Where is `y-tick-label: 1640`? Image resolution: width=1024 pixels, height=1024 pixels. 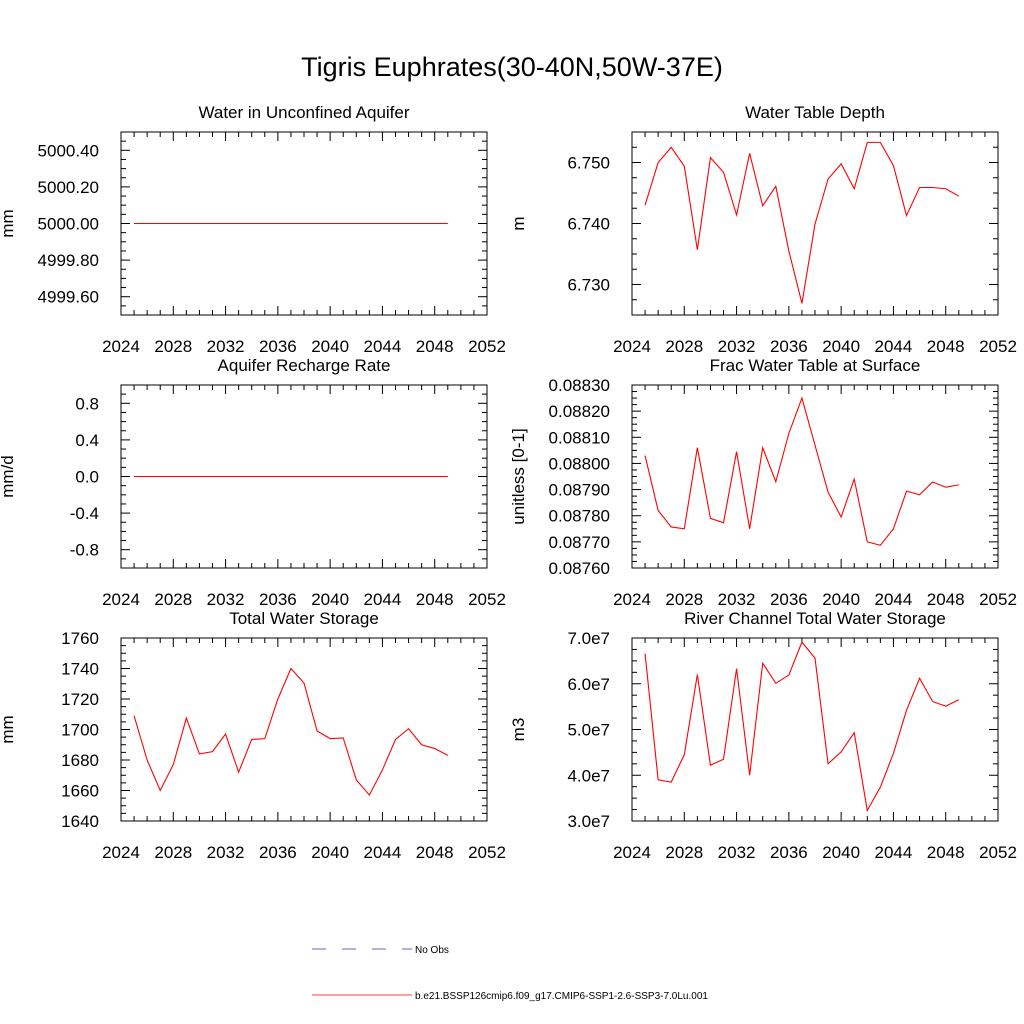
y-tick-label: 1640 is located at coordinates (80, 821).